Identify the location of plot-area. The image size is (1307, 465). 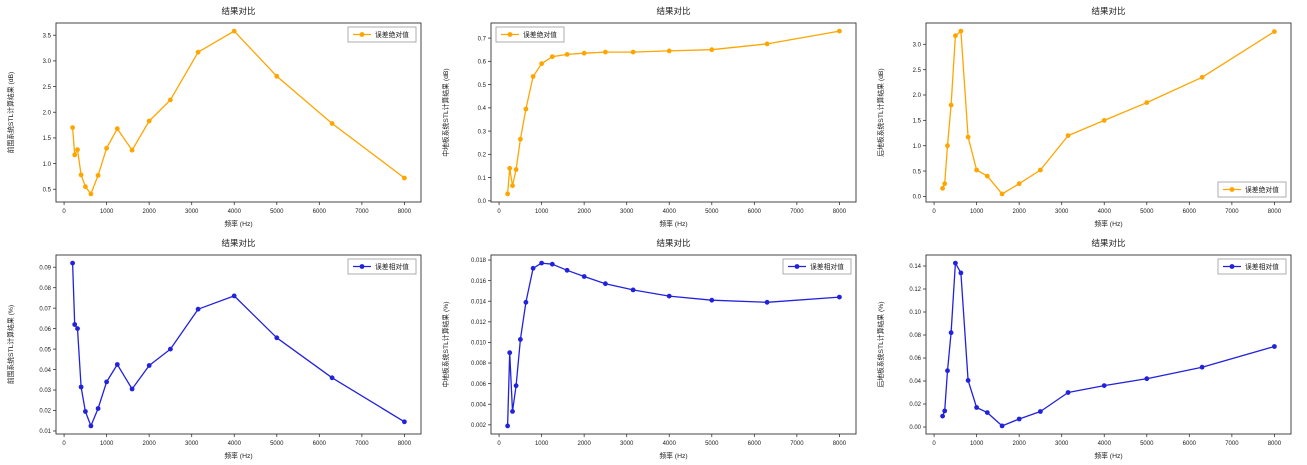
(1108, 112).